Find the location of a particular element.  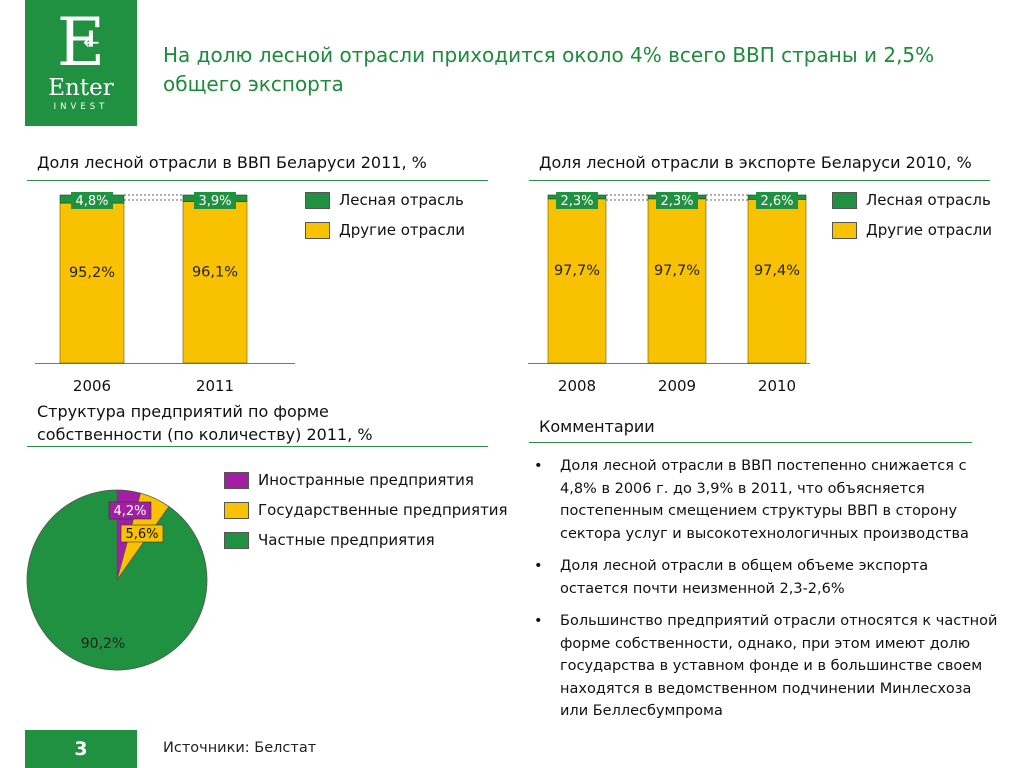

pie-value-label: 90,2% is located at coordinates (103, 644).